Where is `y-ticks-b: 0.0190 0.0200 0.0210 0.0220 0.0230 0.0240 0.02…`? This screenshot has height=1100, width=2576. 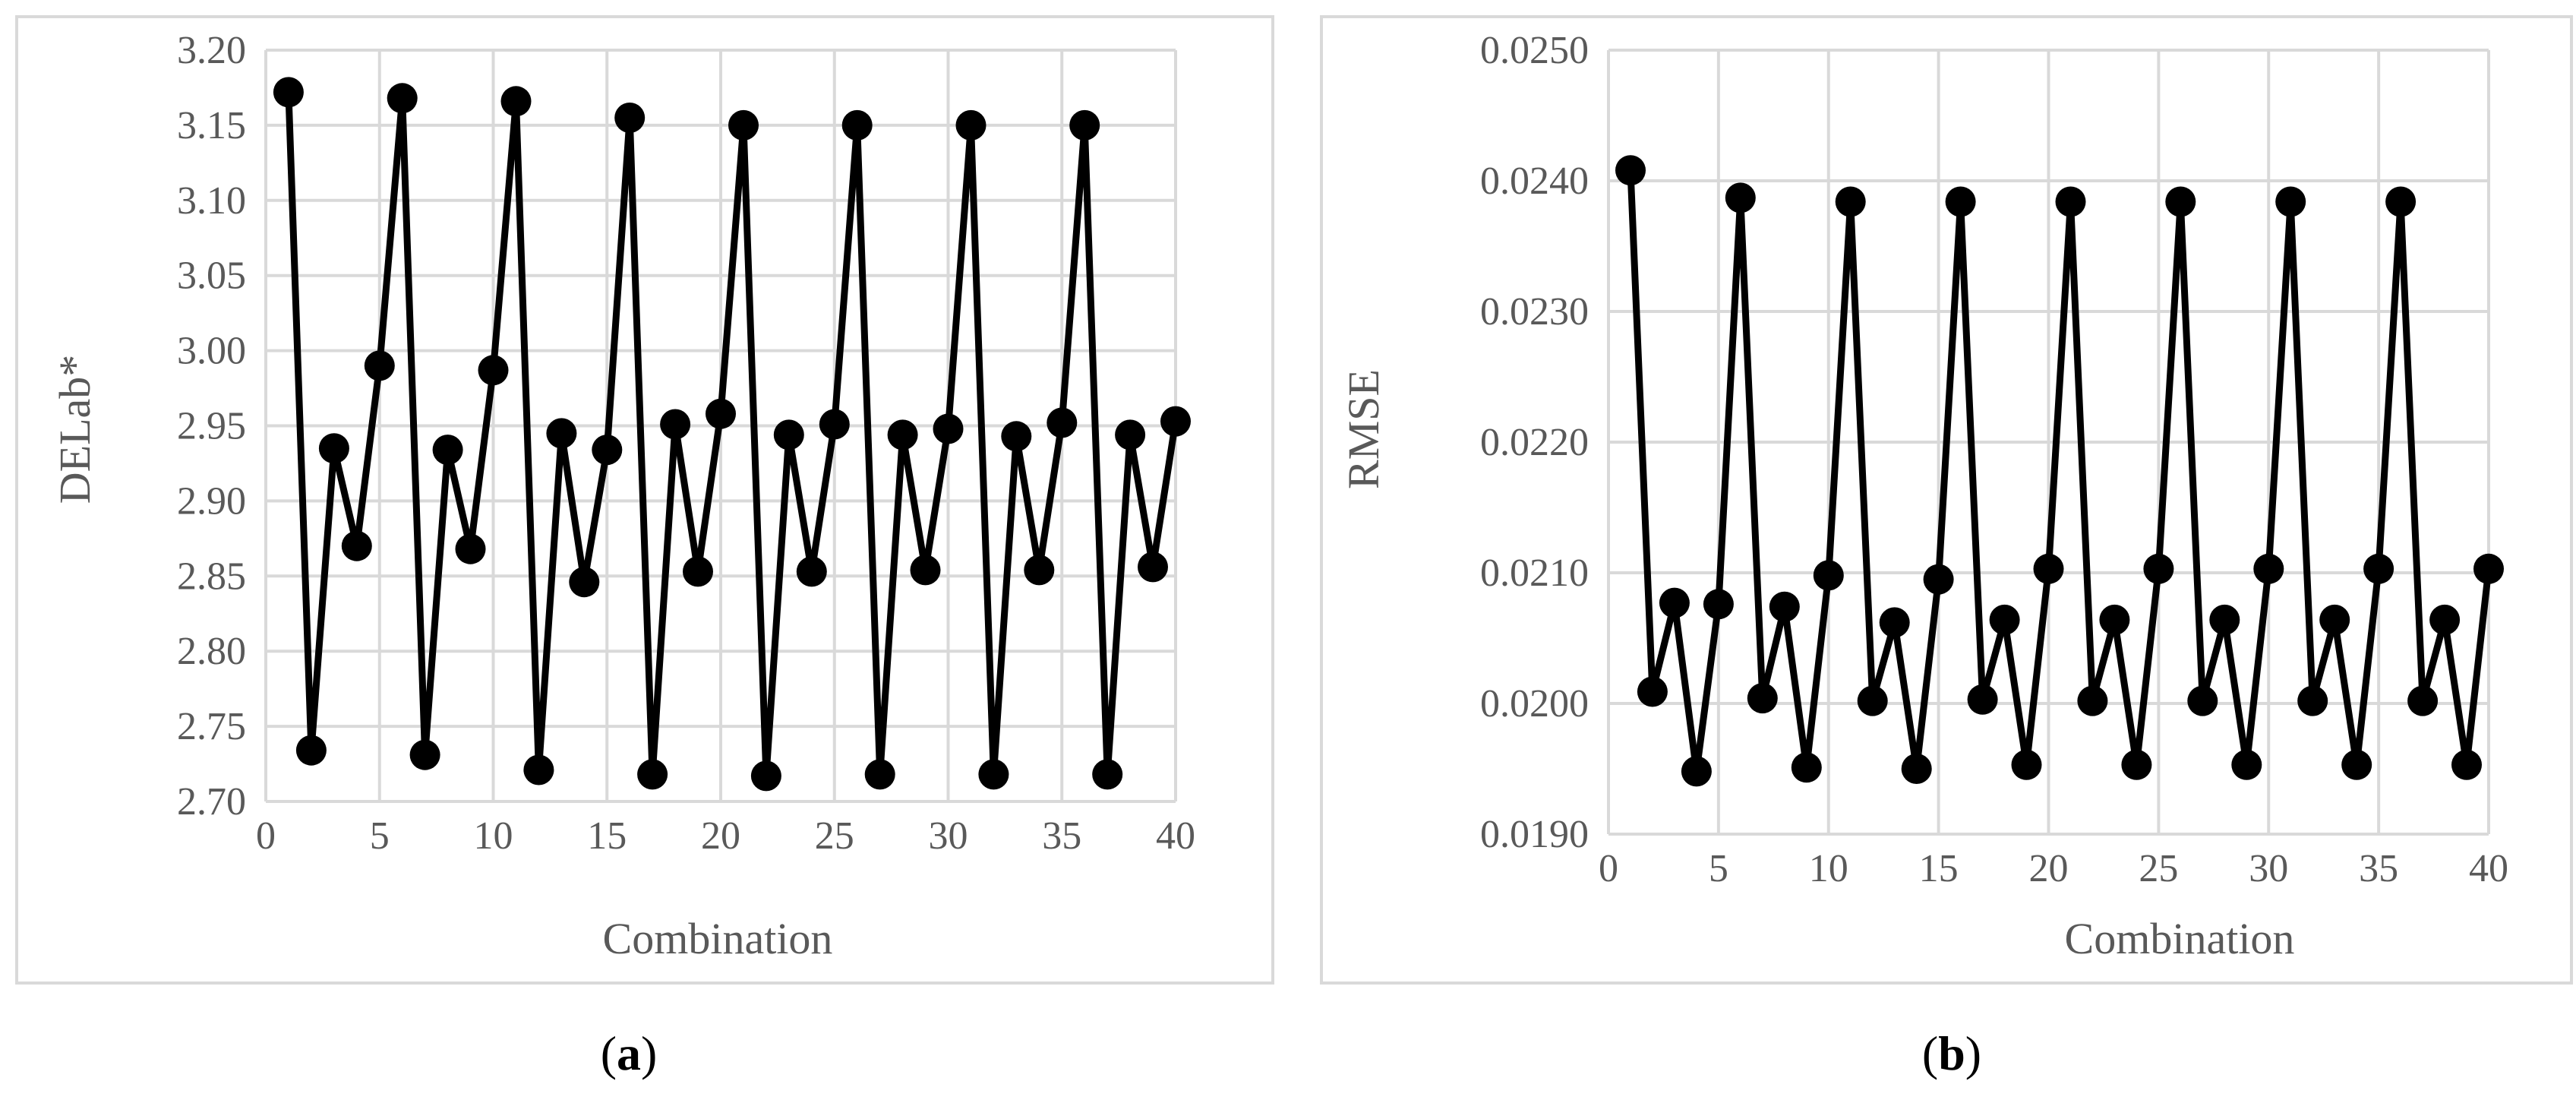 y-ticks-b: 0.0190 0.0200 0.0210 0.0220 0.0230 0.0240 0.02… is located at coordinates (1534, 442).